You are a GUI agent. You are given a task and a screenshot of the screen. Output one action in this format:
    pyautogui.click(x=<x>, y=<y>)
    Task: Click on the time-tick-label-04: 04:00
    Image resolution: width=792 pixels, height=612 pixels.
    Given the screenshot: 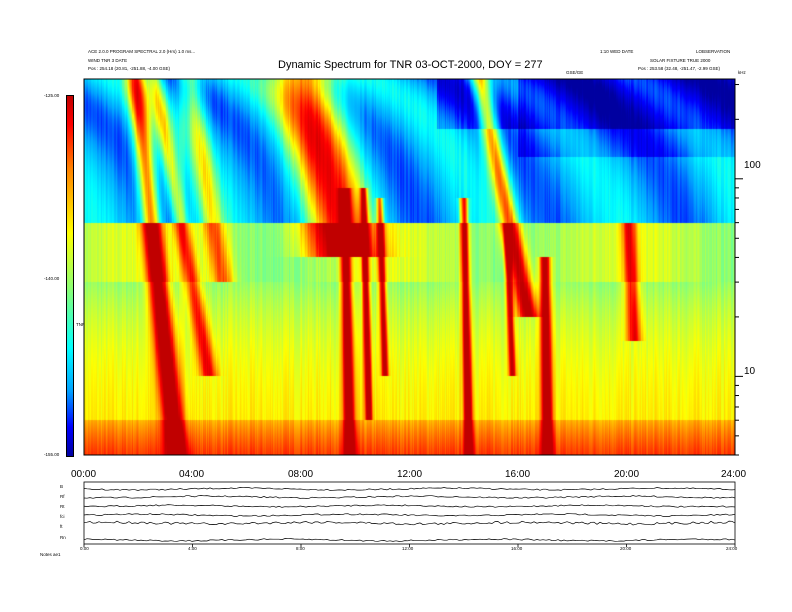 What is the action you would take?
    pyautogui.click(x=192, y=474)
    